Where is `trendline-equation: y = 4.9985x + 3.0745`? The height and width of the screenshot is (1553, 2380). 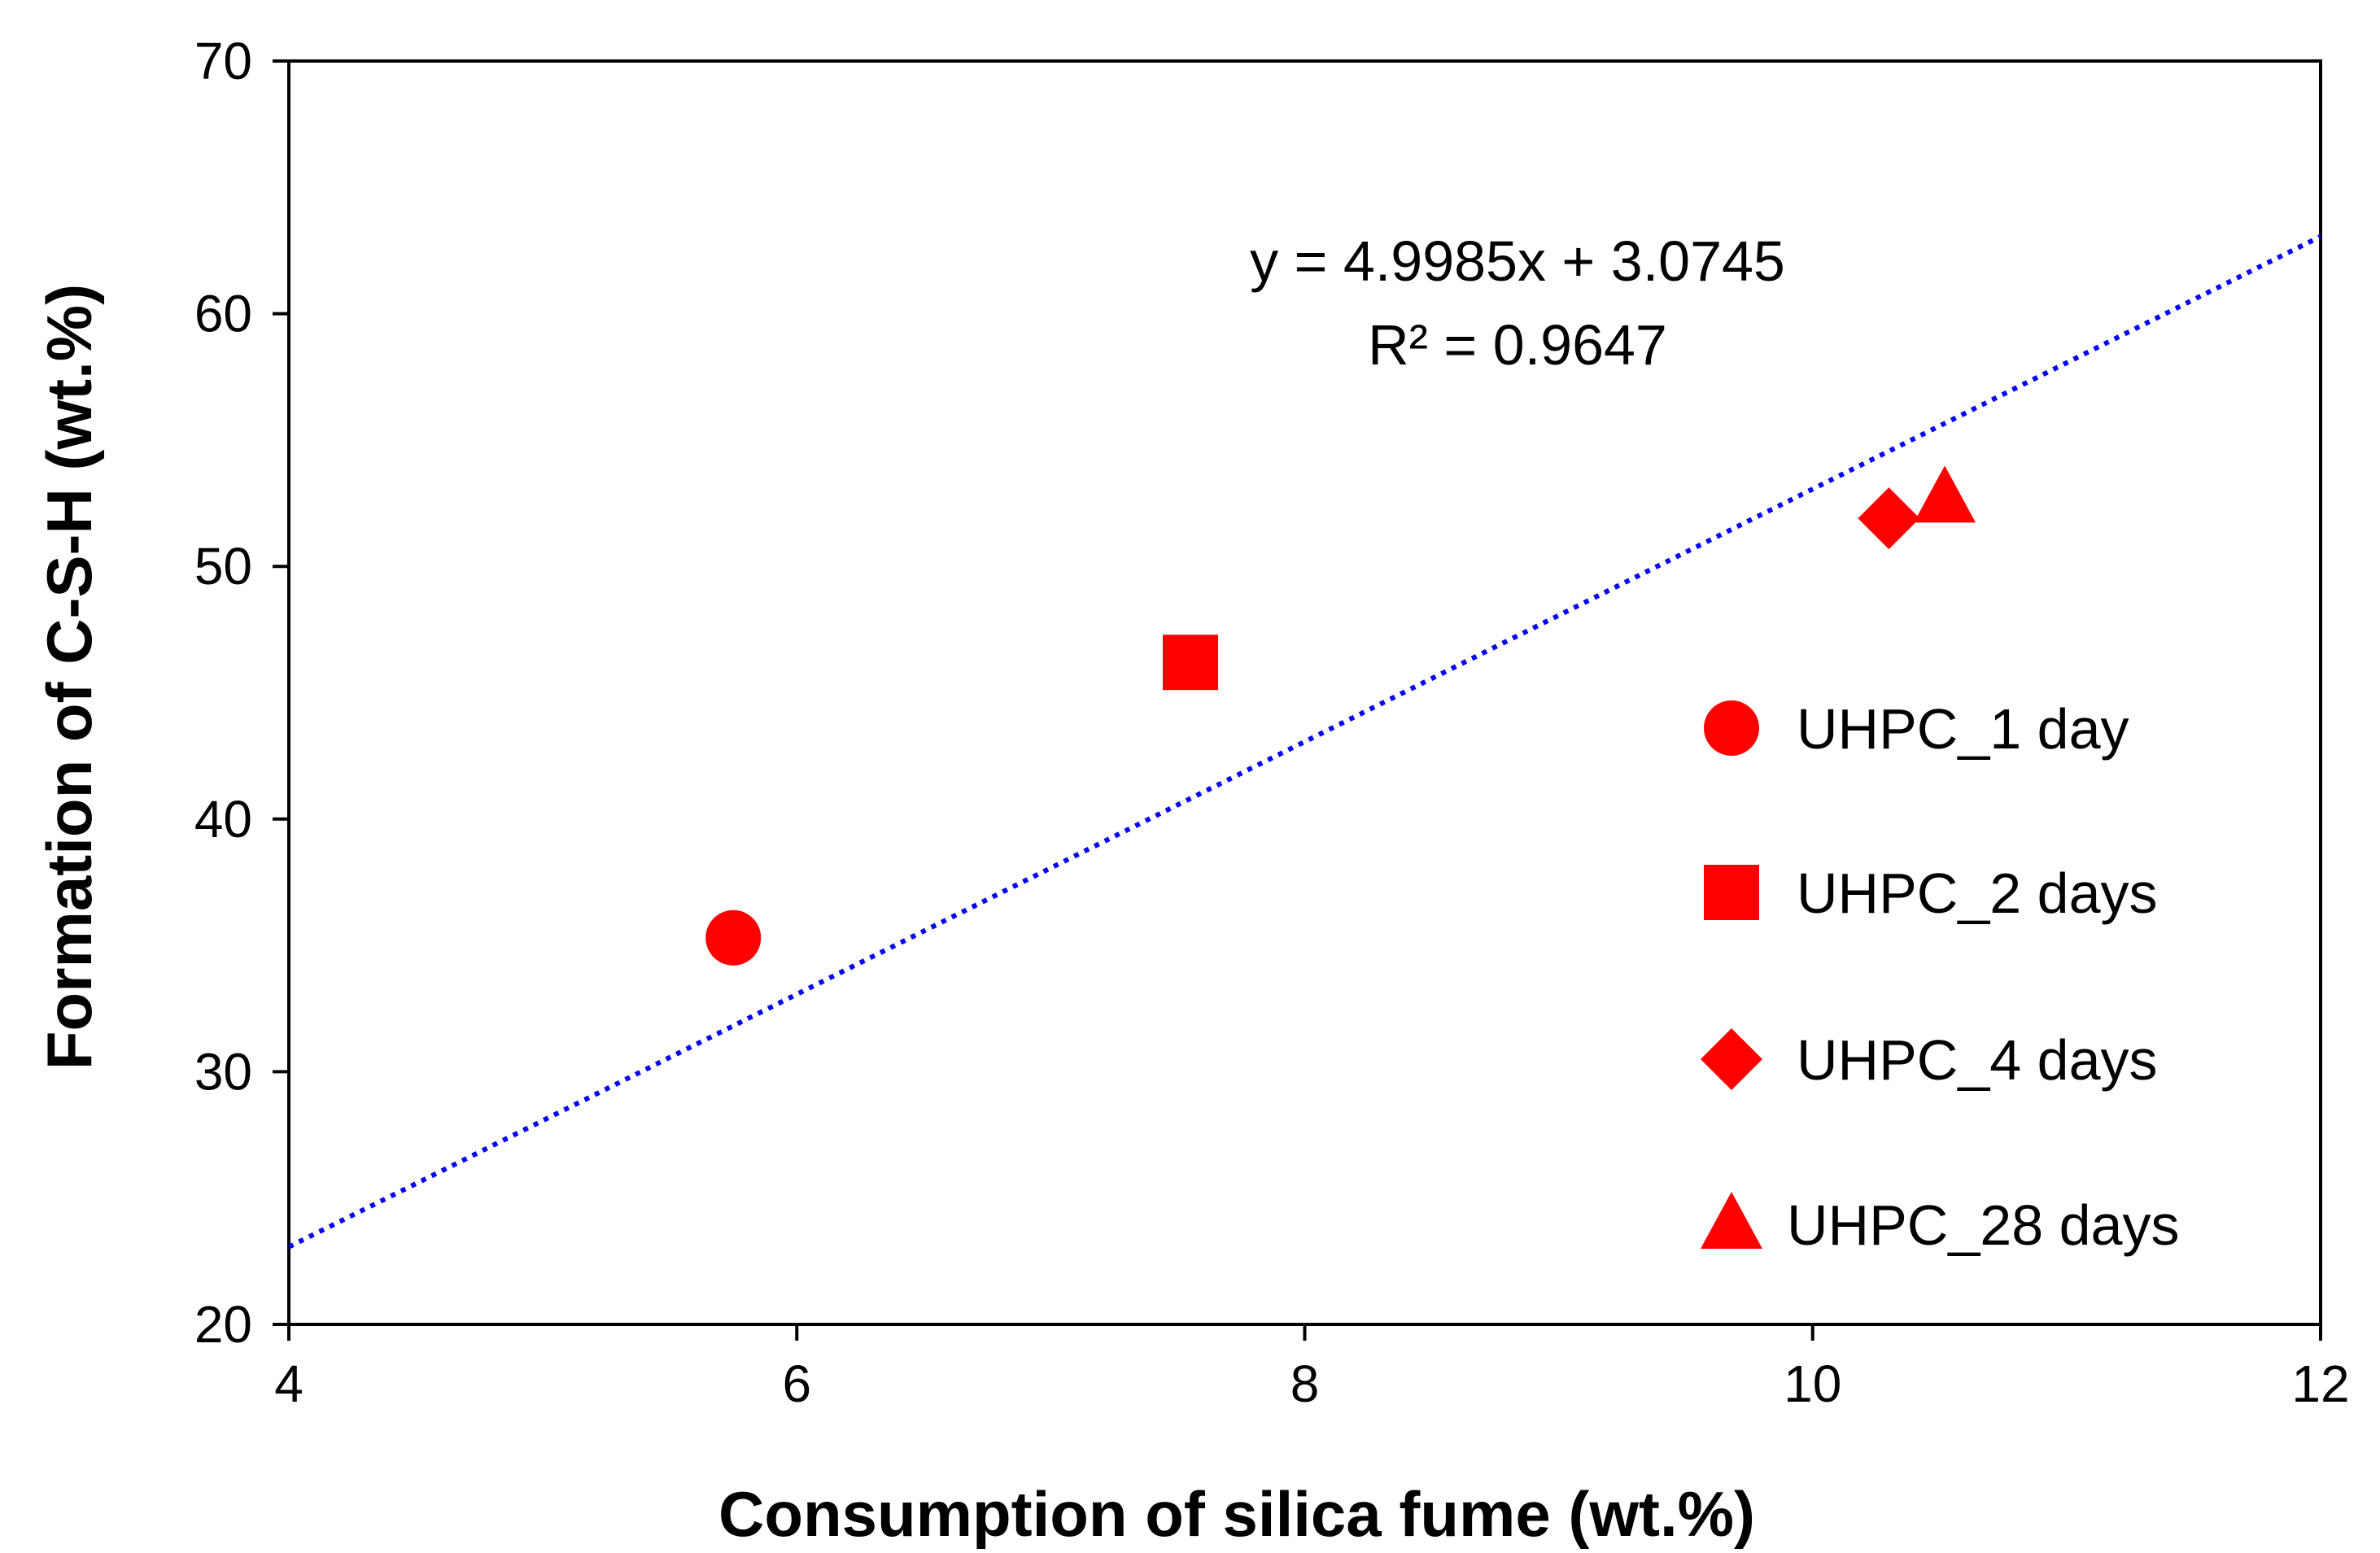
trendline-equation: y = 4.9985x + 3.0745 is located at coordinates (1518, 261).